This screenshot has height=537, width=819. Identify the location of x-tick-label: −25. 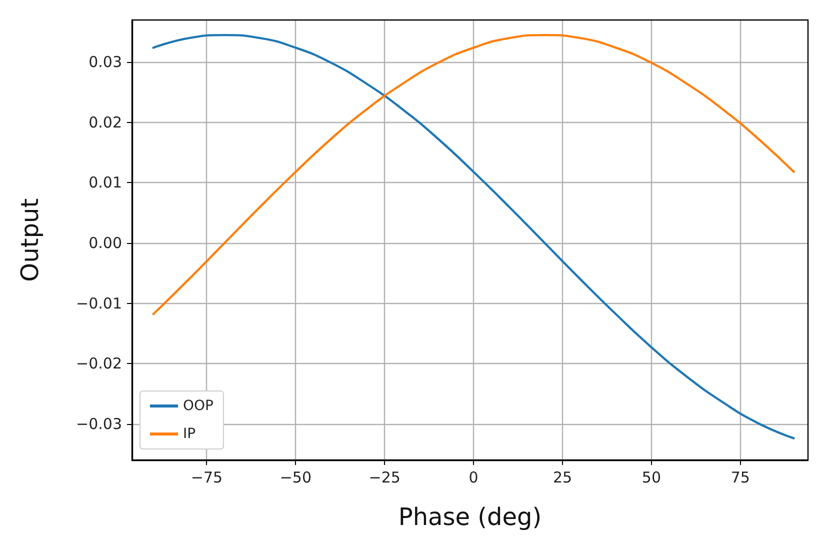
(384, 477).